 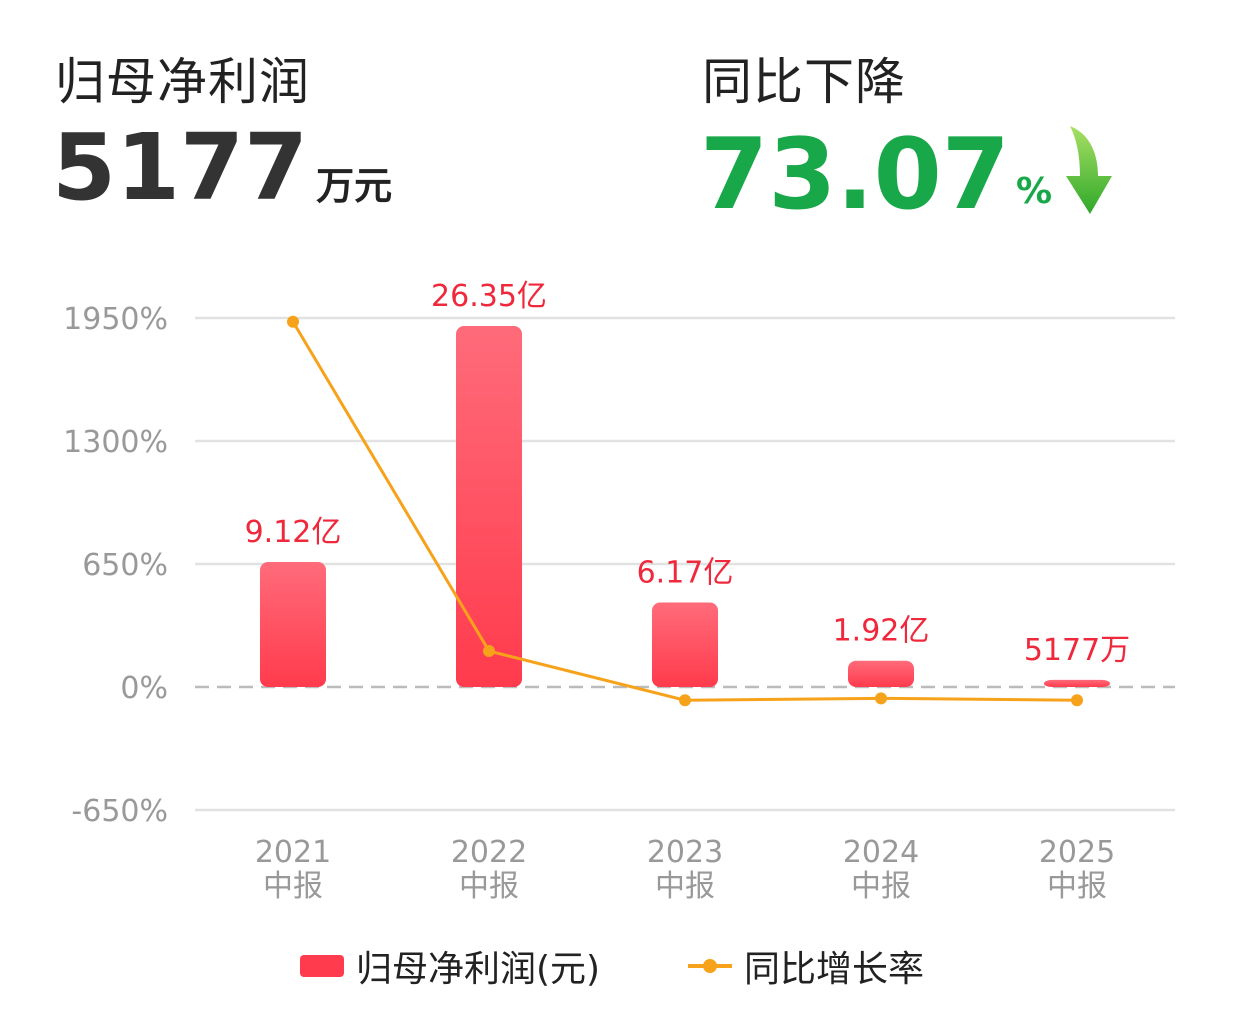 I want to click on x-tick-label-year: 2021, so click(x=293, y=852).